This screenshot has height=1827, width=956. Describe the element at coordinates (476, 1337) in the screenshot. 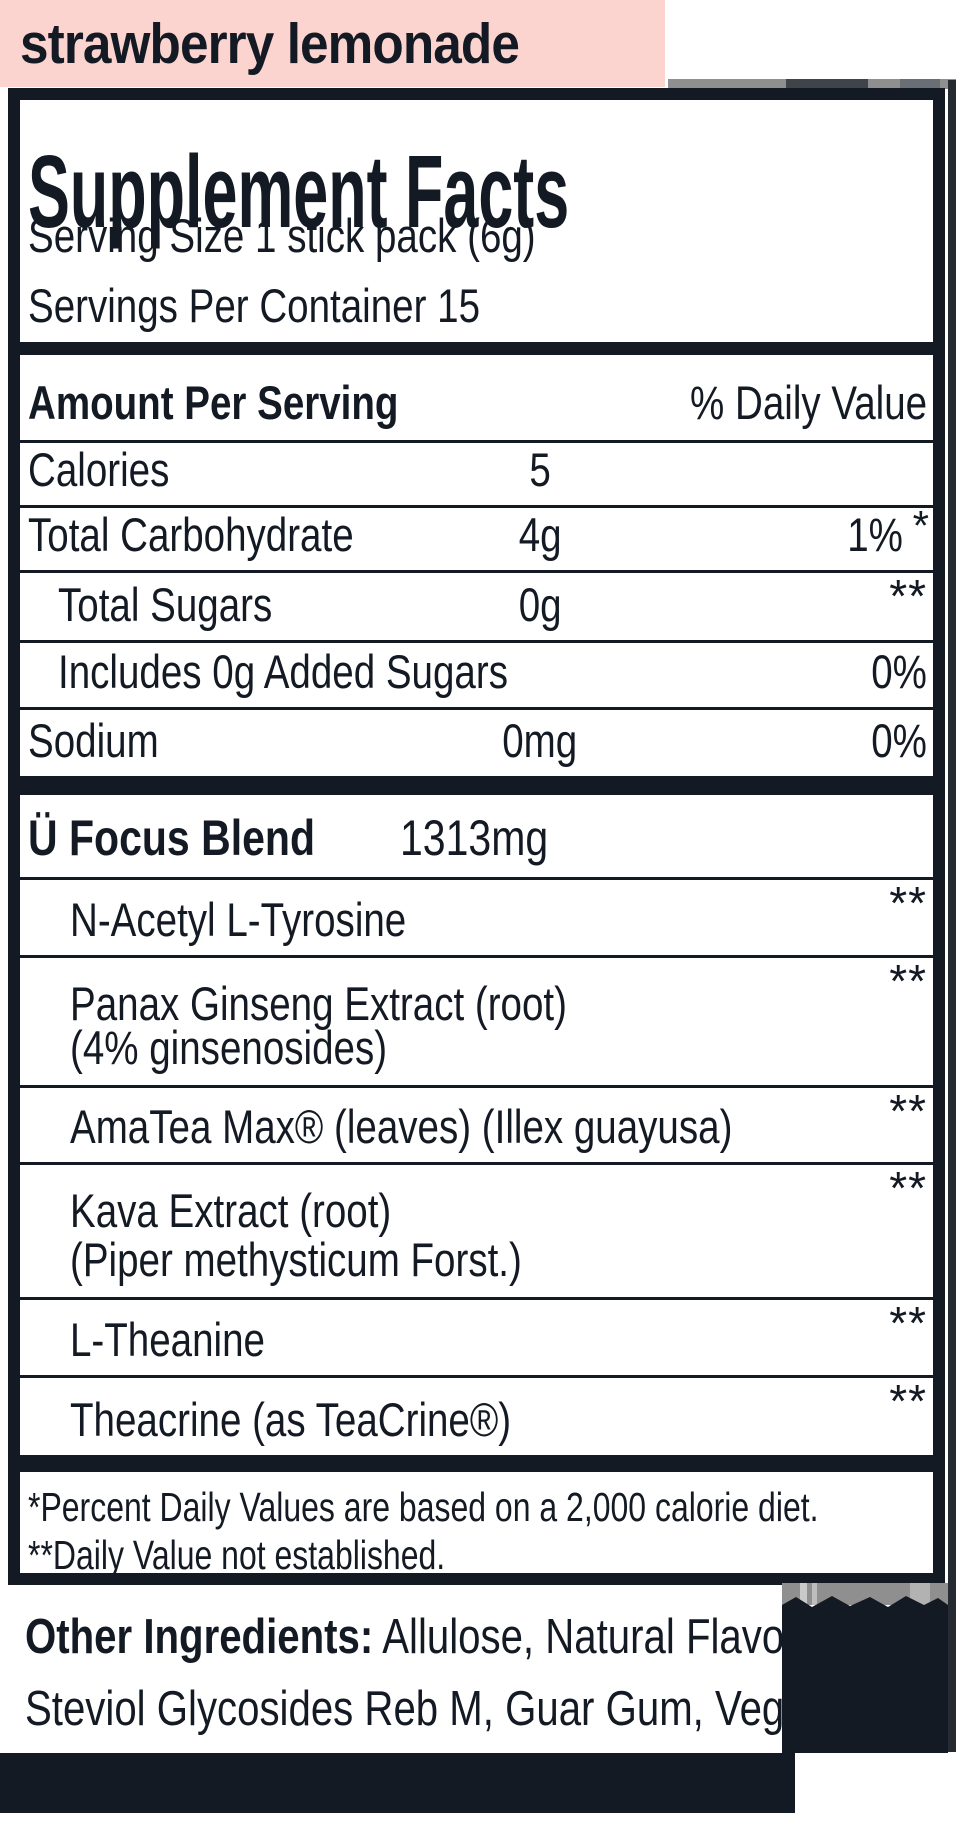

I see `blend-row-l-theanine: ** L-Theanine` at that location.